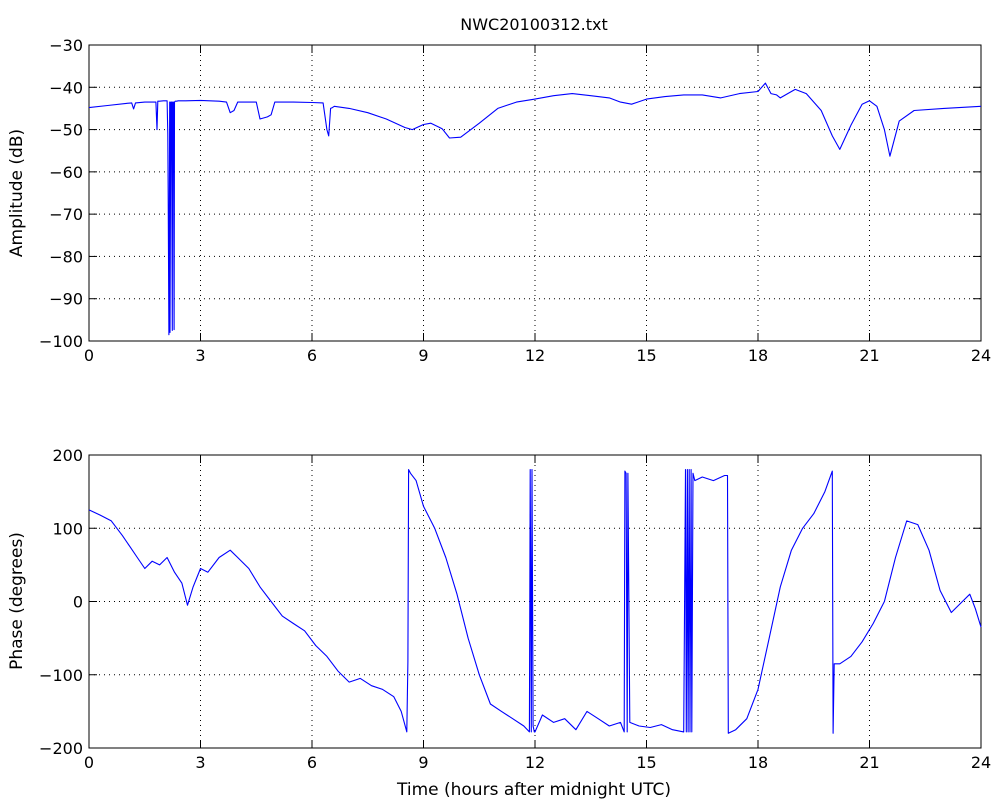  I want to click on phase-x-tick-label: 21, so click(869, 762).